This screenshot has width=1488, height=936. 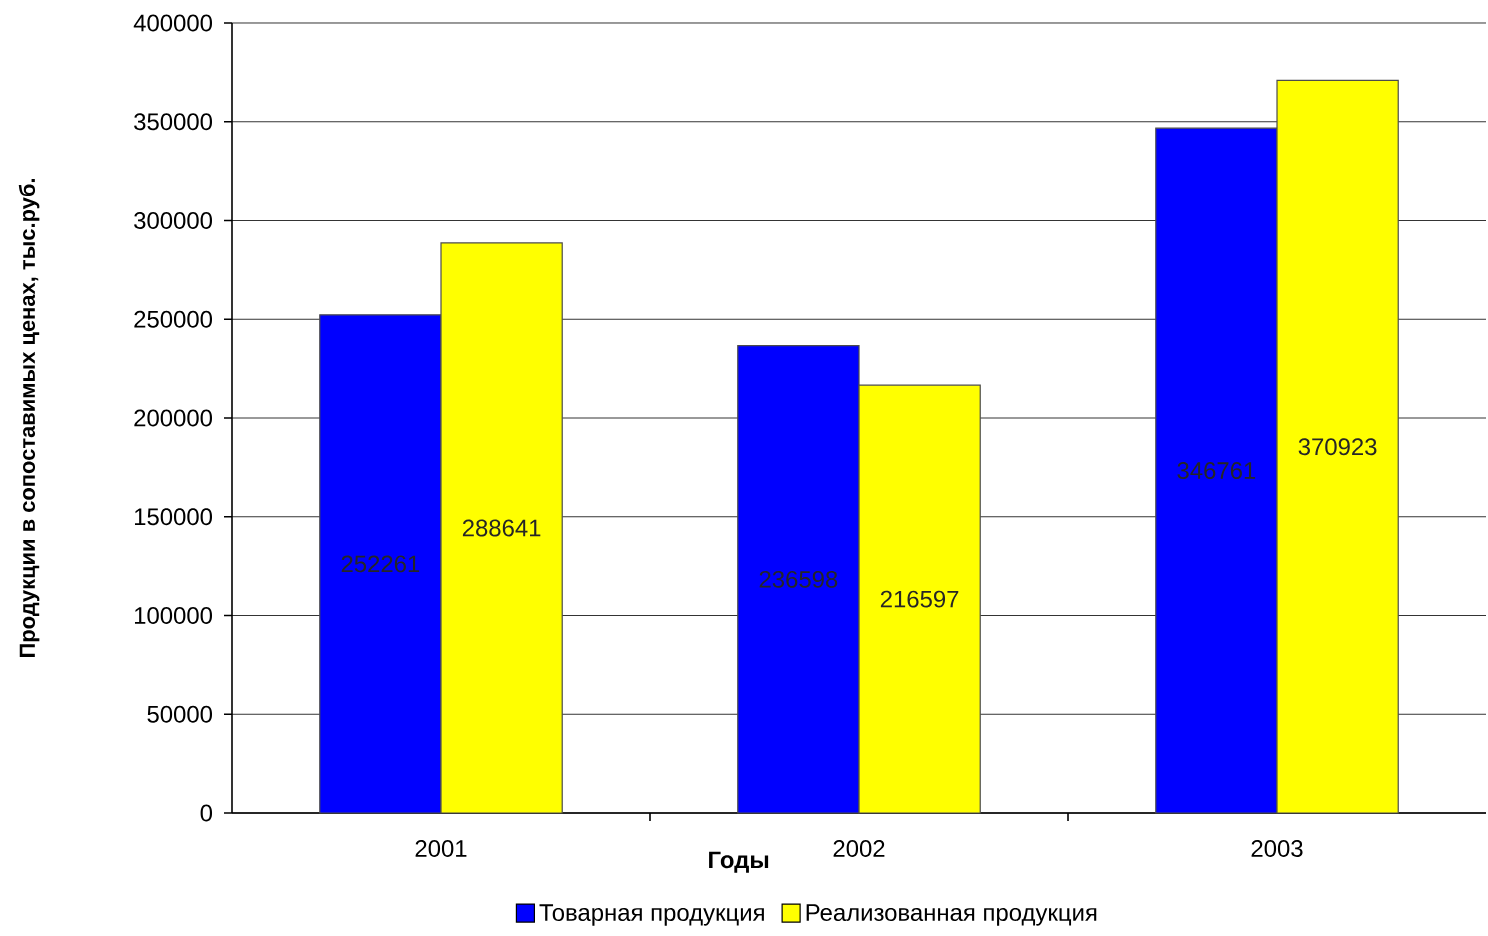 What do you see at coordinates (173, 517) in the screenshot?
I see `y-tick-label: 150000` at bounding box center [173, 517].